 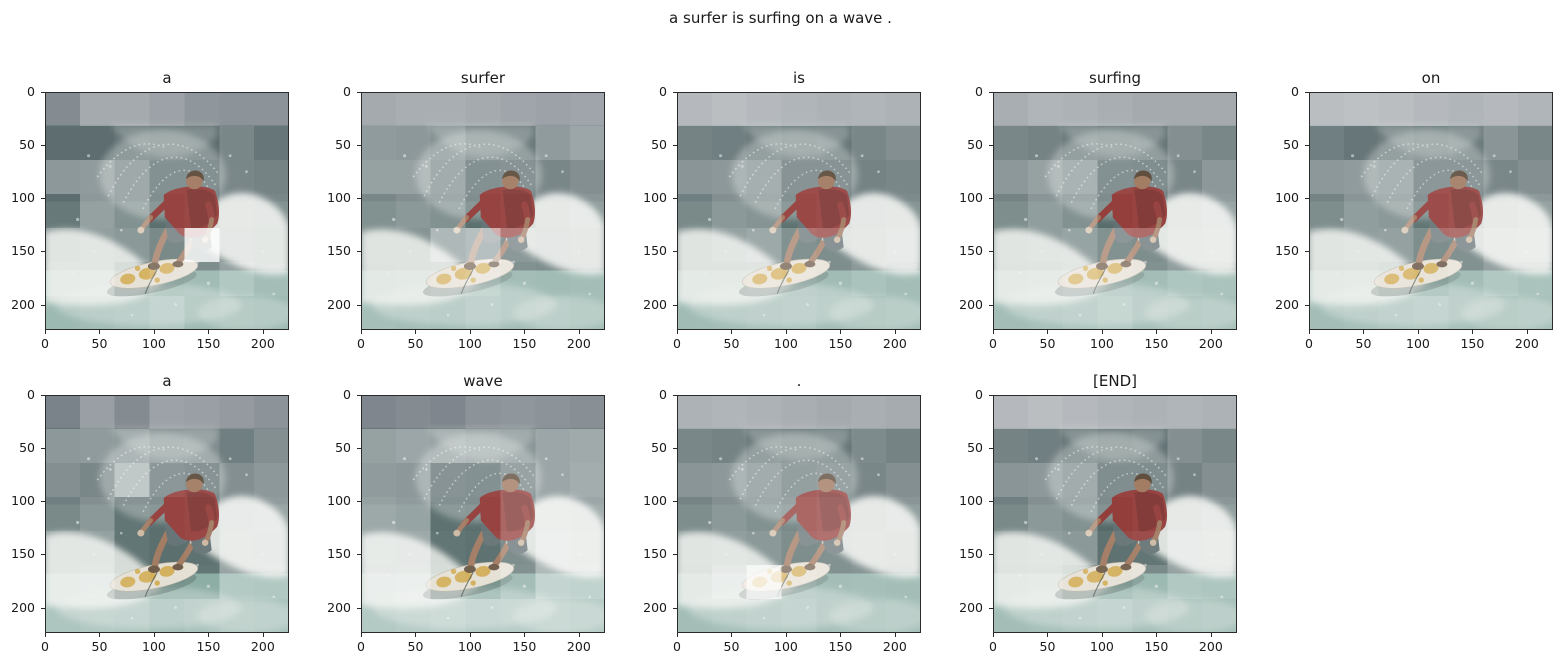 I want to click on subplot-title: wave, so click(x=483, y=381).